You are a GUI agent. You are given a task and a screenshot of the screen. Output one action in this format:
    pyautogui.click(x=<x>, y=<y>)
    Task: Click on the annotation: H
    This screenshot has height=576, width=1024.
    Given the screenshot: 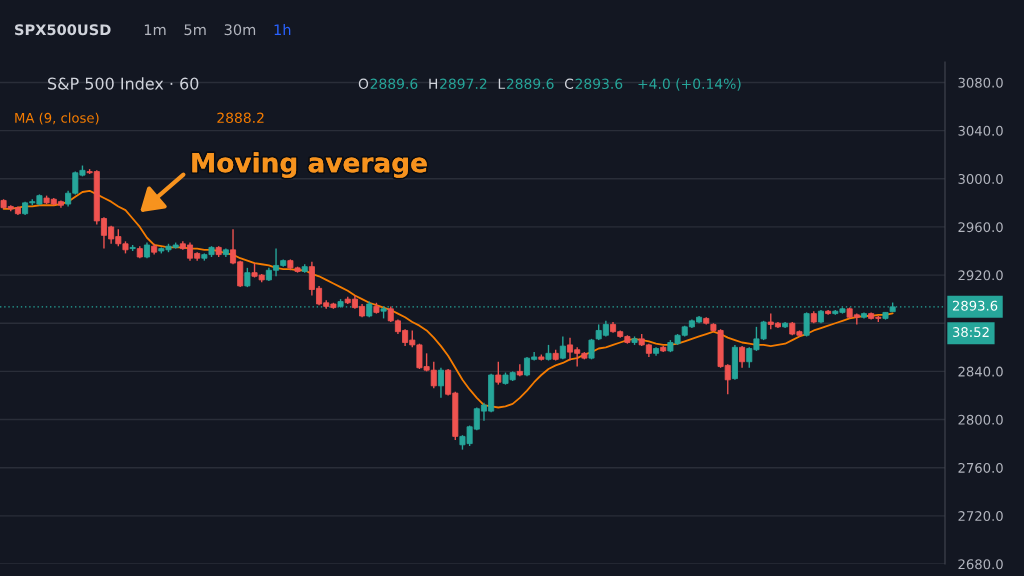 What is the action you would take?
    pyautogui.click(x=433, y=83)
    